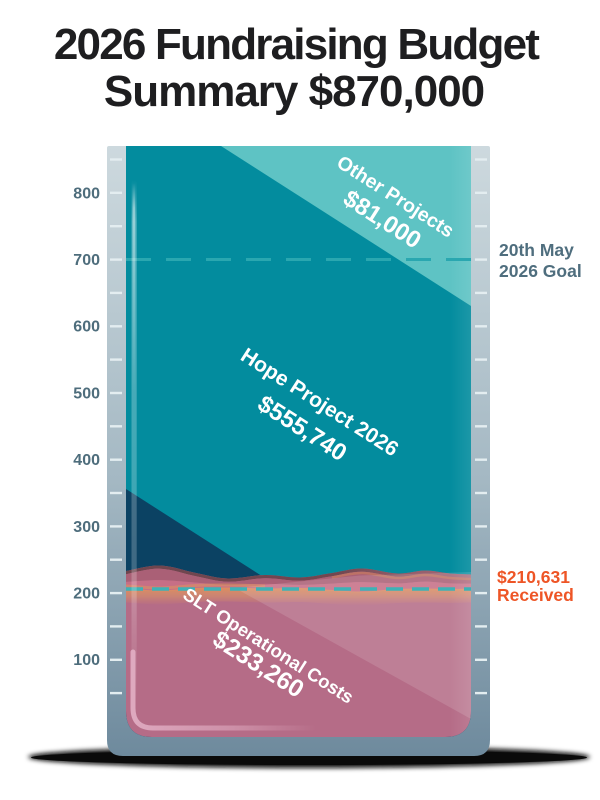  What do you see at coordinates (86, 660) in the screenshot?
I see `svg-text: 100` at bounding box center [86, 660].